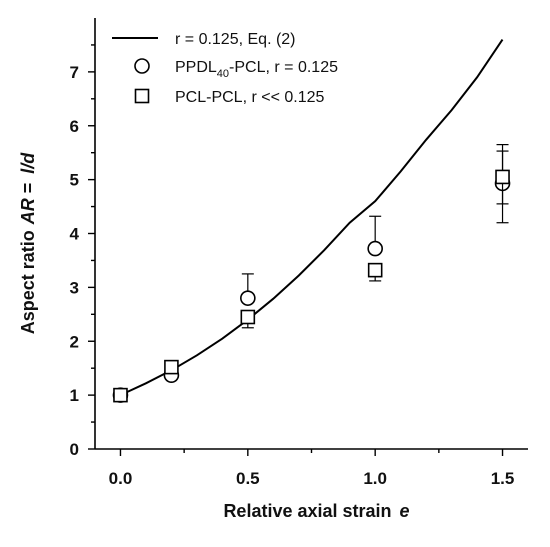  What do you see at coordinates (196, 67) in the screenshot?
I see `legend-label-circle-main: PPDL` at bounding box center [196, 67].